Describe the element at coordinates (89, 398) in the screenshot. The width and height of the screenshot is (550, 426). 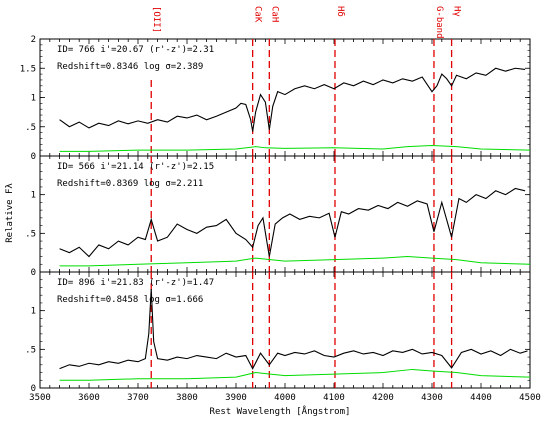
I see `x-tick-label: 3600` at that location.